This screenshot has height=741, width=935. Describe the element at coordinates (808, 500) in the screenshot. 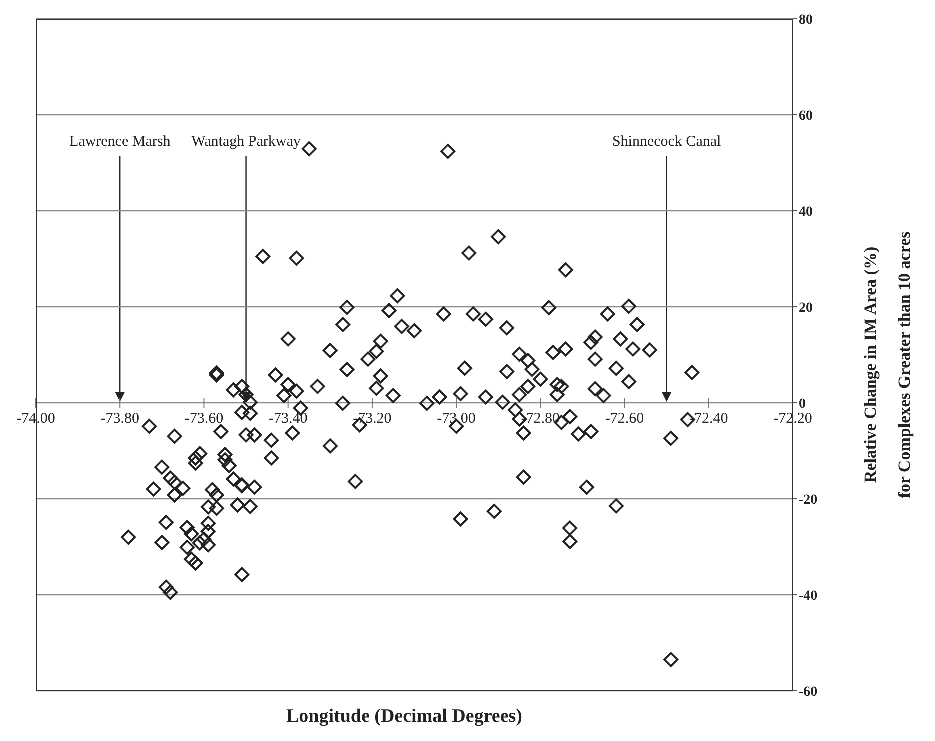

I see `y-tick-label: -20` at that location.